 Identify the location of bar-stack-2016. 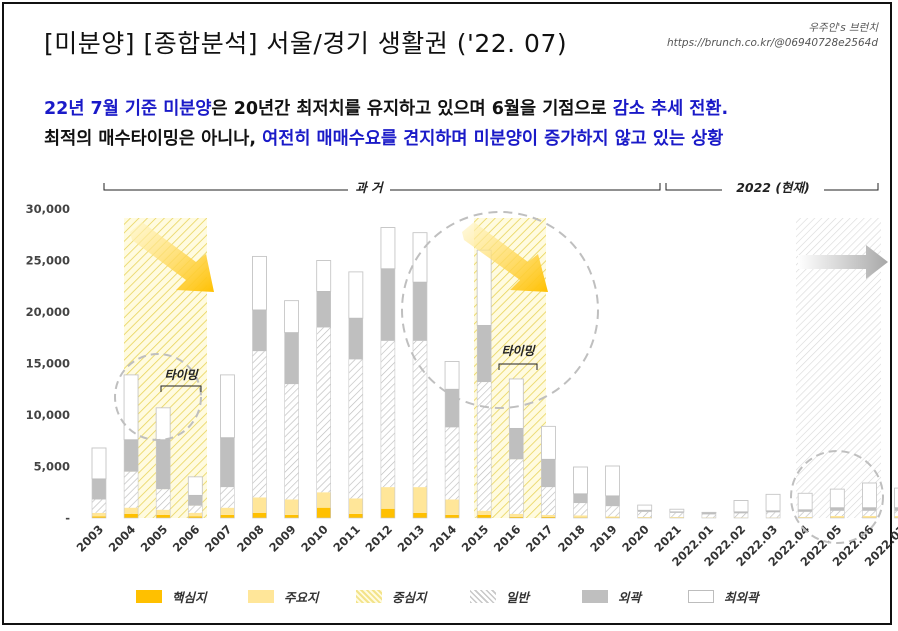
(516, 448).